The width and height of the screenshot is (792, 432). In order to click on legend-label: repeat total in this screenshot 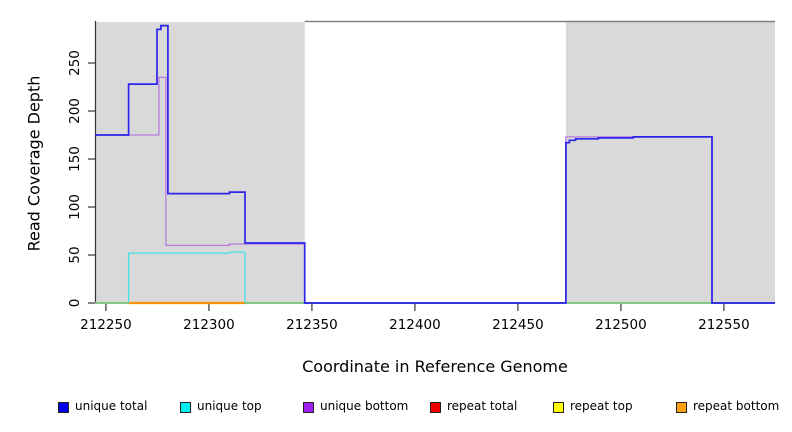, I will do `click(482, 406)`.